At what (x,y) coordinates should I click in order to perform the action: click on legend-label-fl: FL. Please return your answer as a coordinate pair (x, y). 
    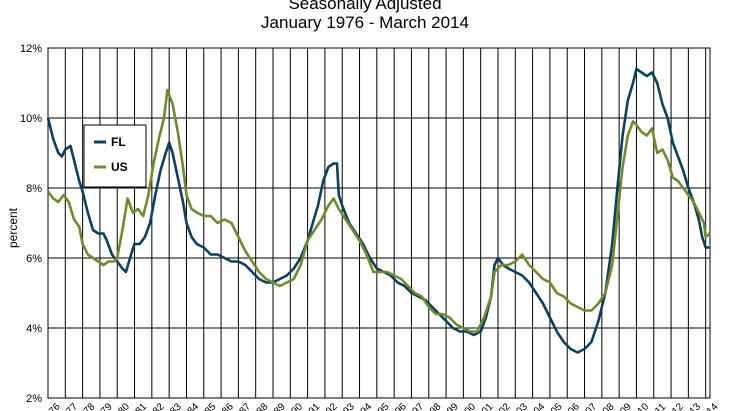
    Looking at the image, I should click on (118, 142).